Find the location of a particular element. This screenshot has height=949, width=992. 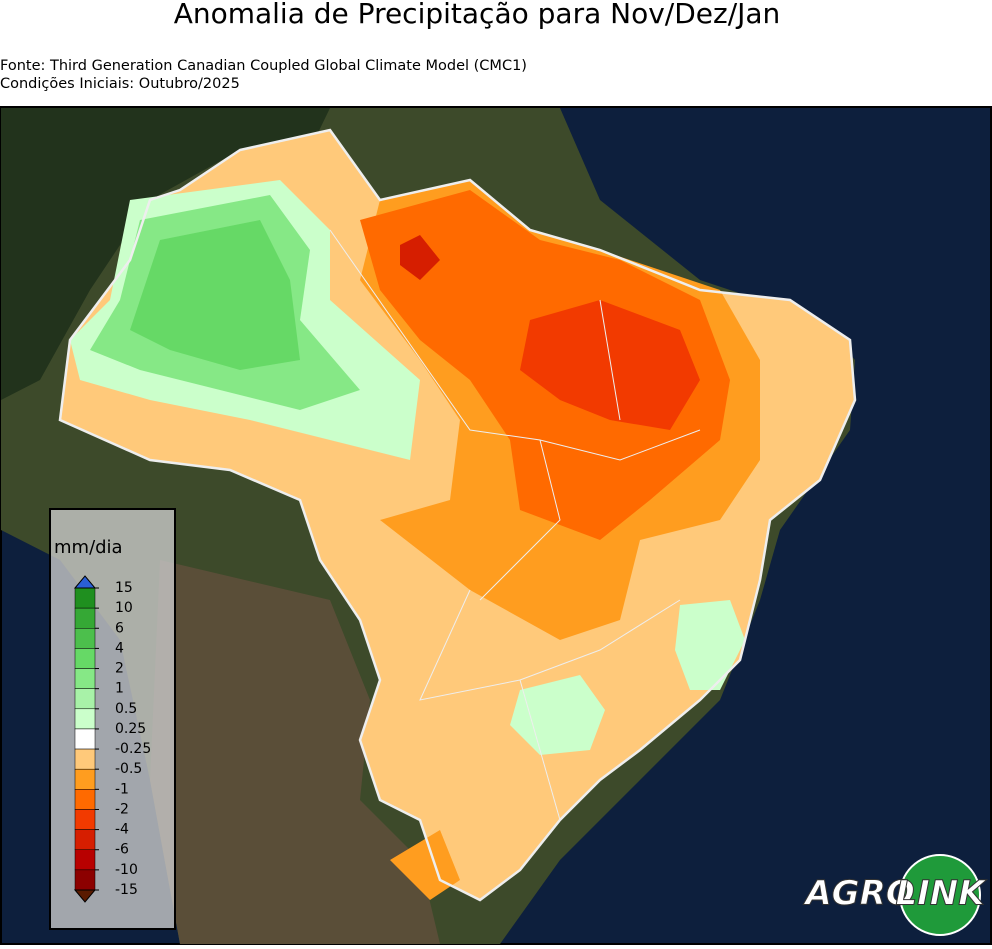

legend-box is located at coordinates (112, 719).